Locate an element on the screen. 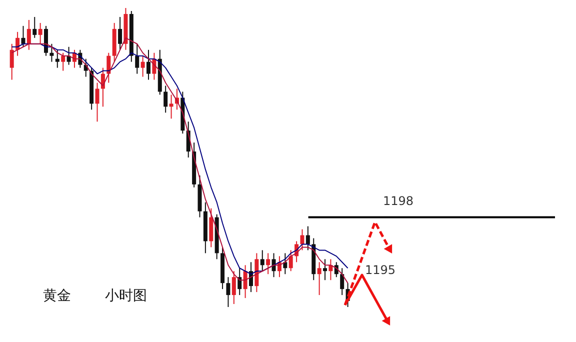  annotation: 小时图 is located at coordinates (126, 296).